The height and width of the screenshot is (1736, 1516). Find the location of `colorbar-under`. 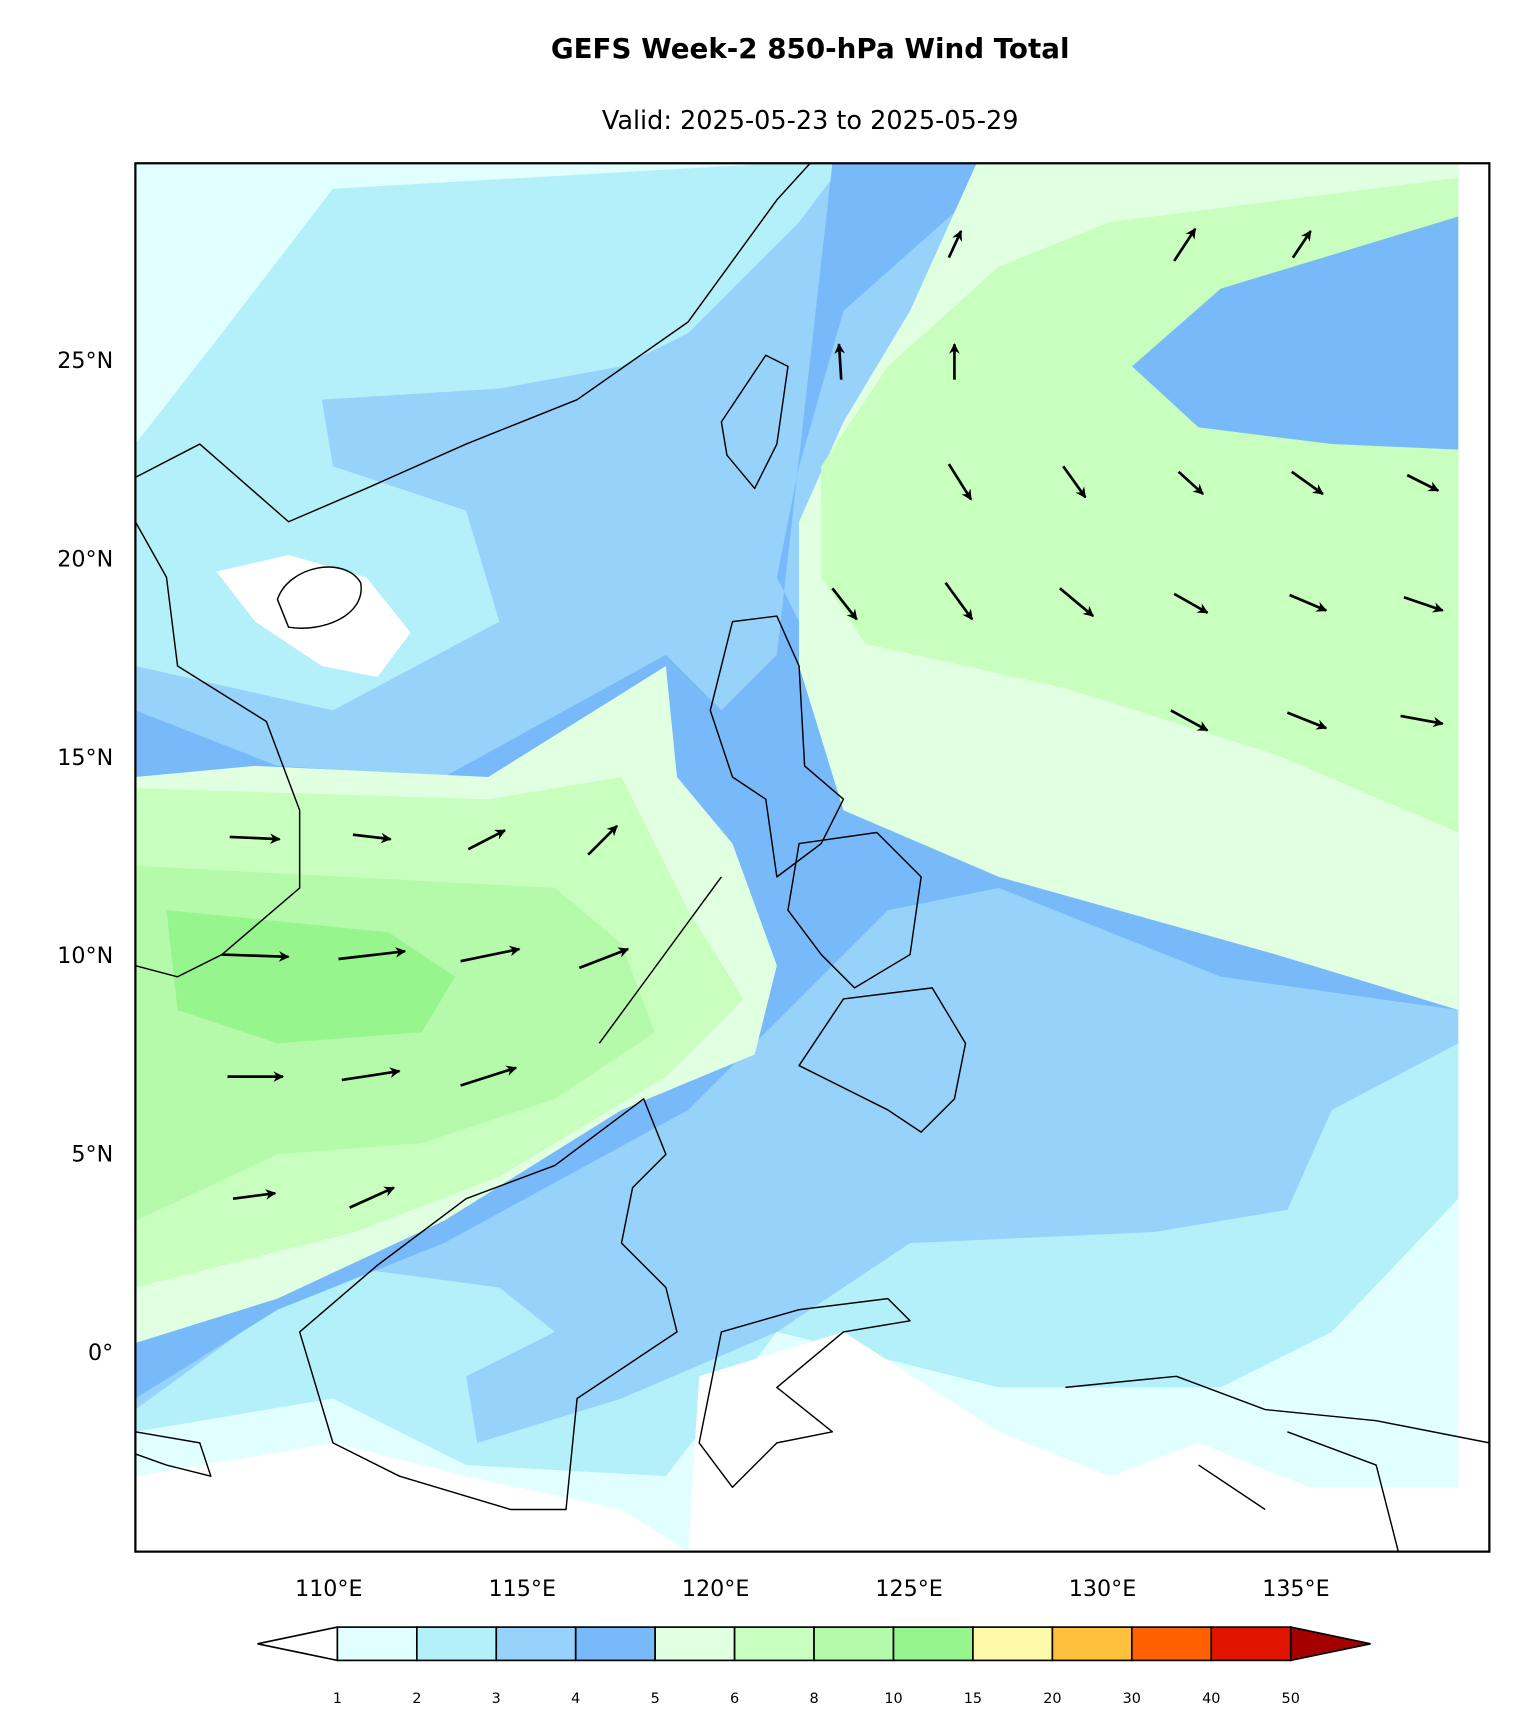

colorbar-under is located at coordinates (298, 1644).